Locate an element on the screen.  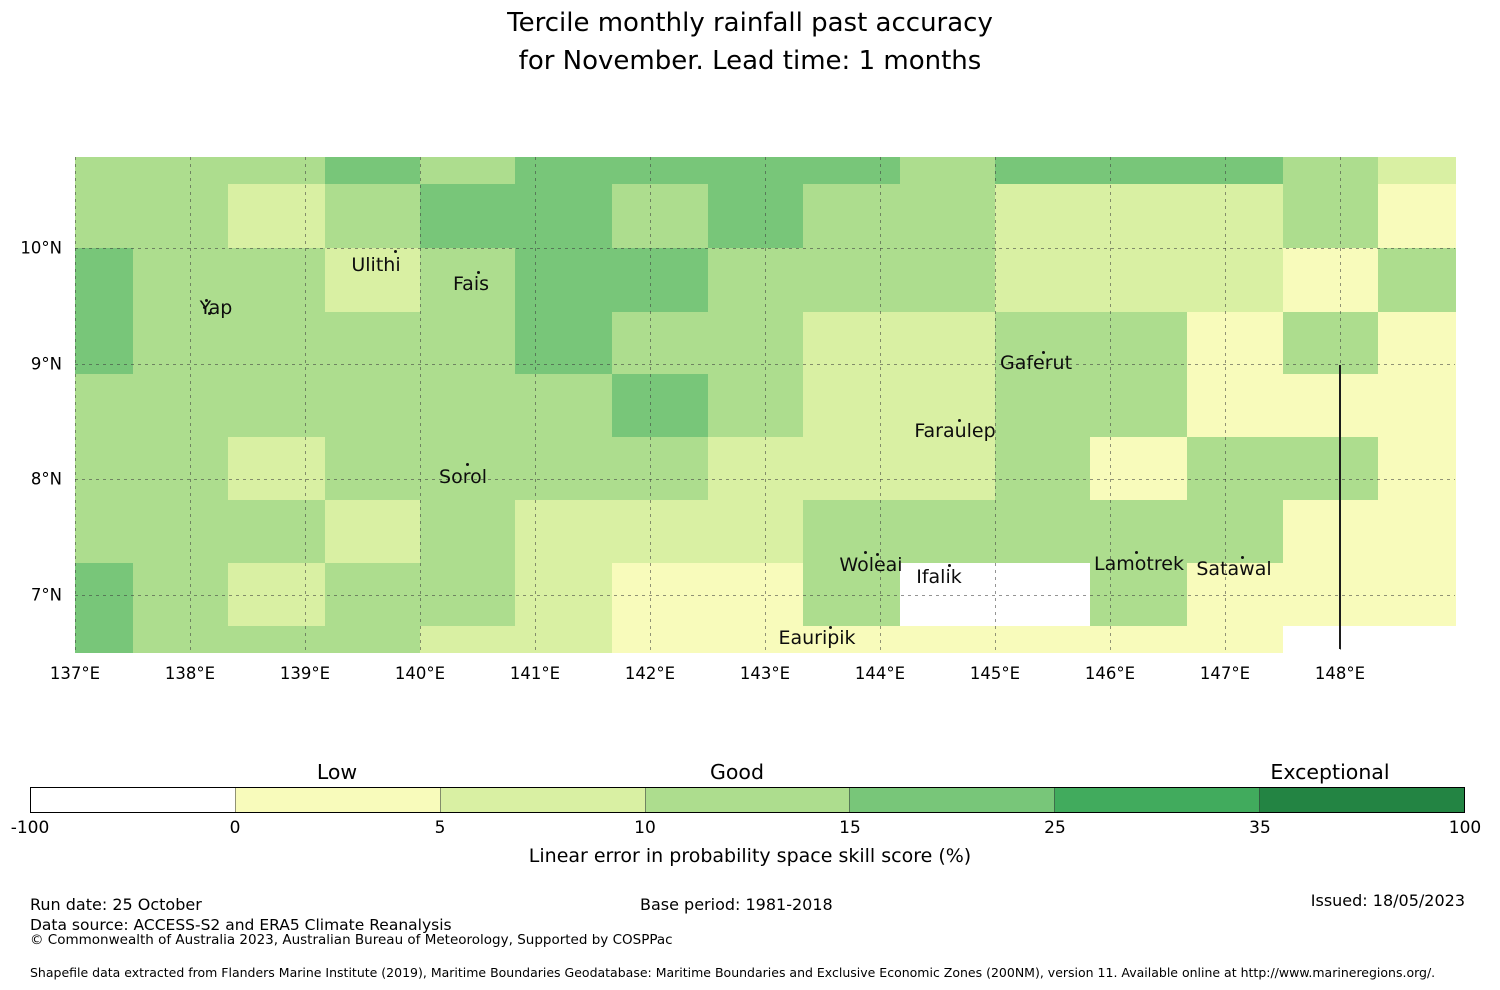
longitude-tick-label: 145°E is located at coordinates (995, 674).